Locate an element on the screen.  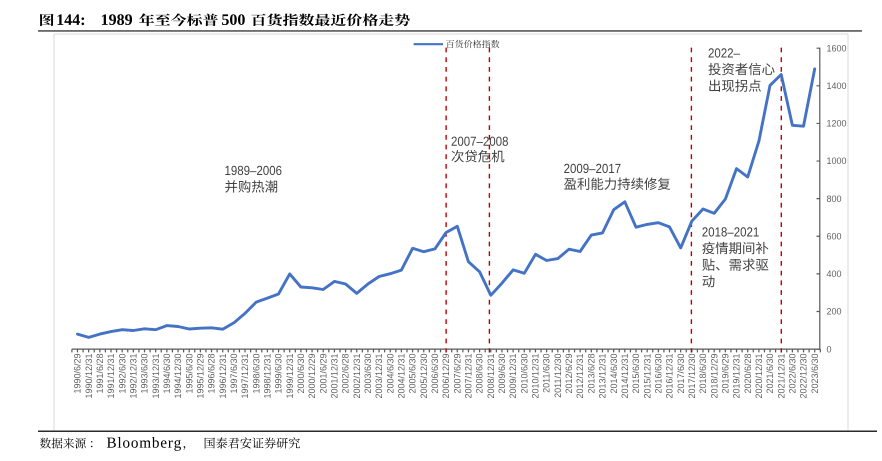
svg-text: 2010/12/31 is located at coordinates (536, 376).